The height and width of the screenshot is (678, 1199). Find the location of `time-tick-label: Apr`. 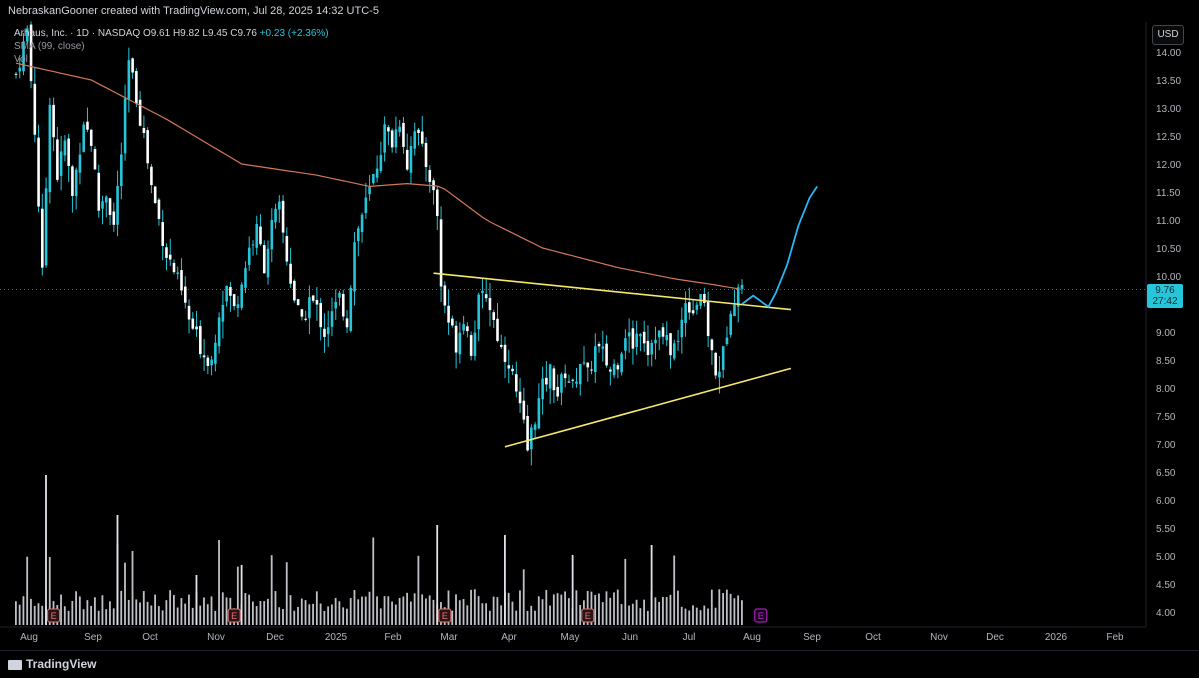

time-tick-label: Apr is located at coordinates (509, 637).